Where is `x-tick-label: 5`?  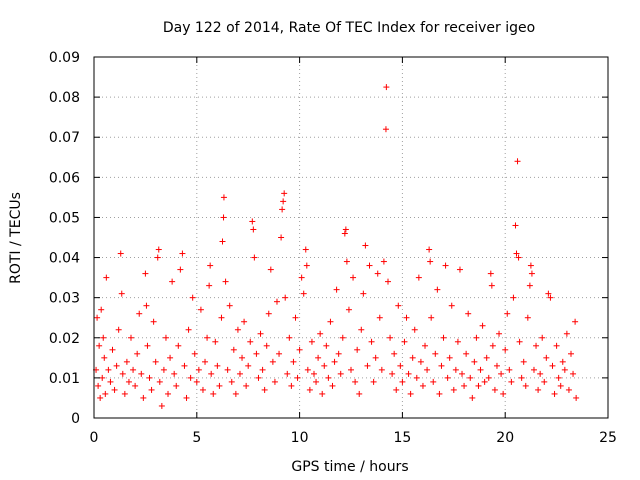
x-tick-label: 5 is located at coordinates (196, 438).